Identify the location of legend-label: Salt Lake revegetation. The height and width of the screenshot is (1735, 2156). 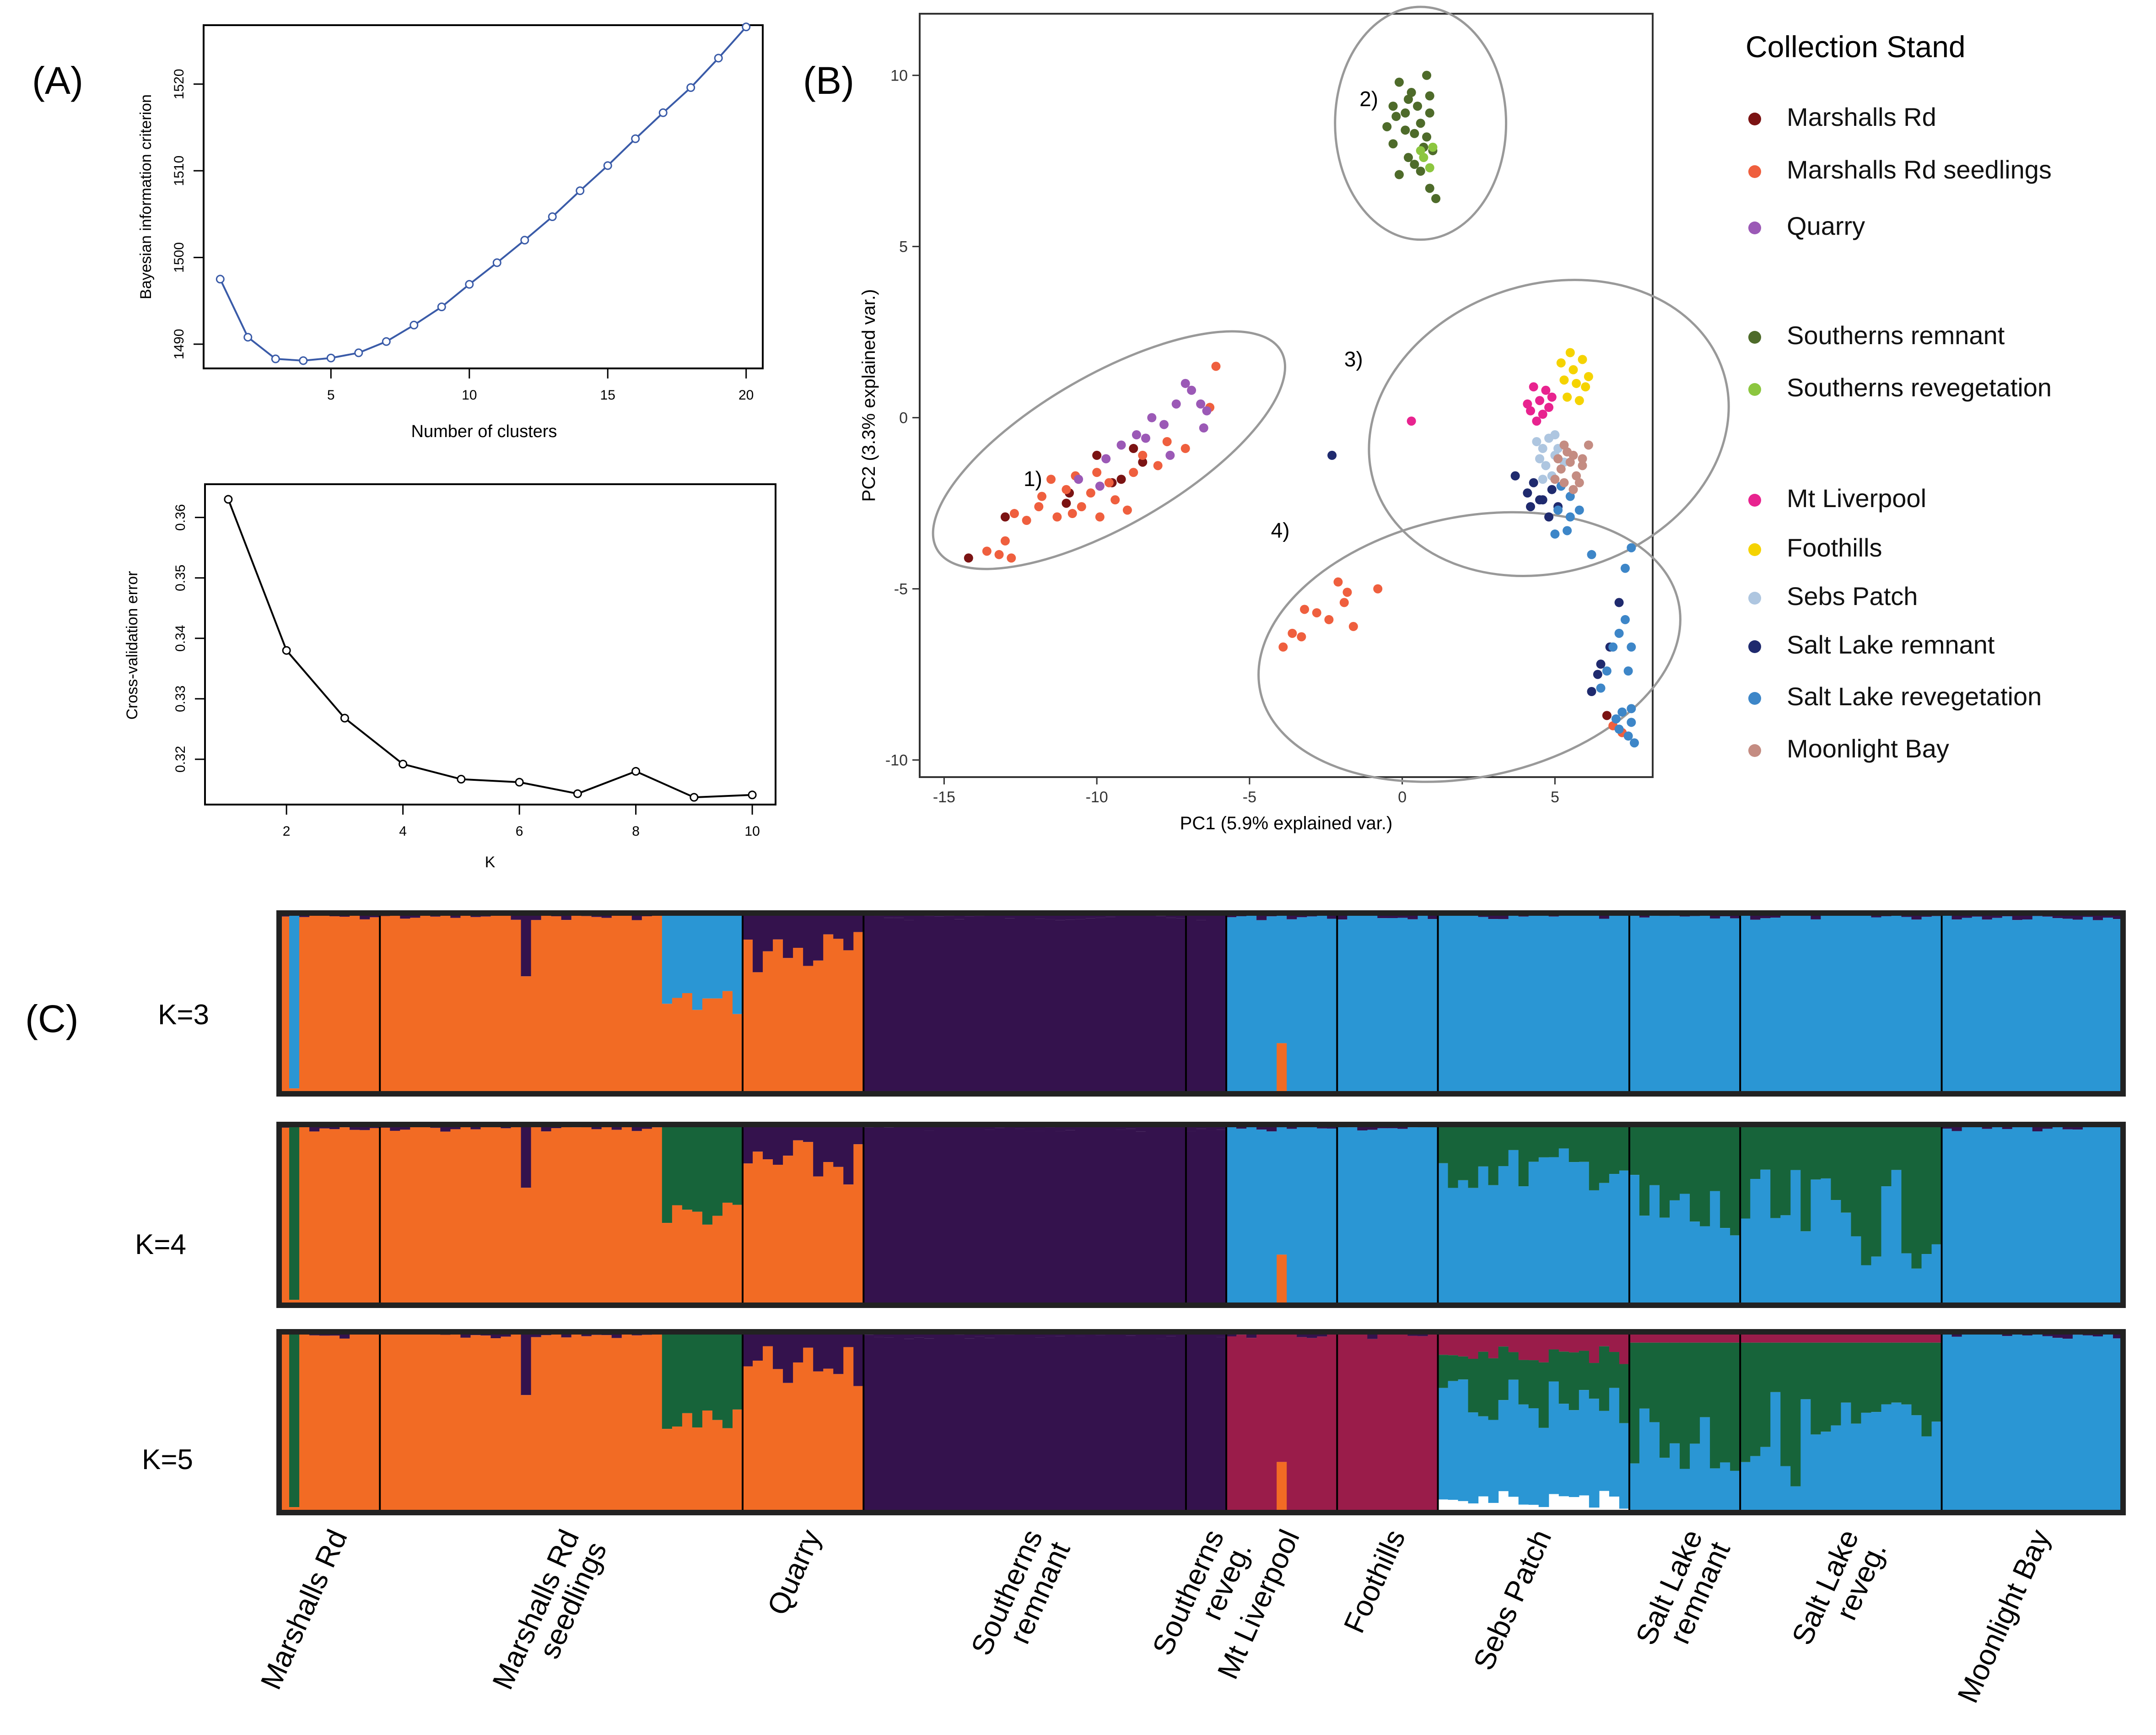
(1915, 696).